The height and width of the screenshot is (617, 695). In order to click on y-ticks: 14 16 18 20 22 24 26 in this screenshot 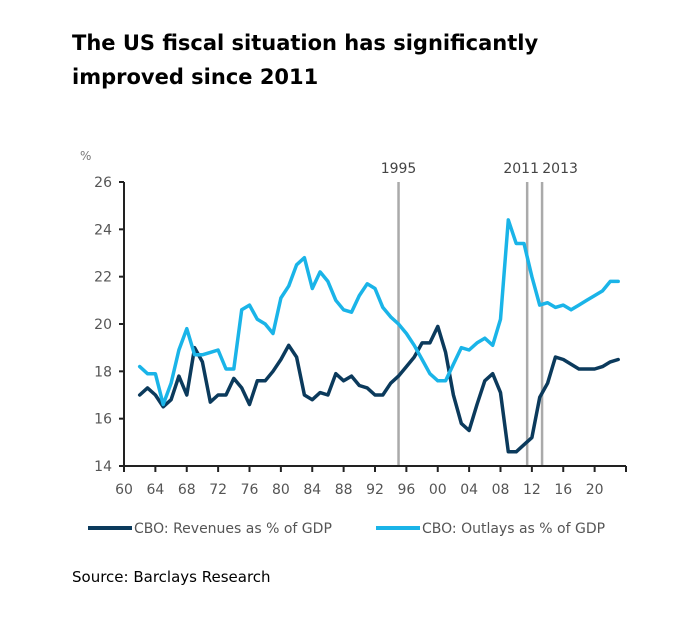, I will do `click(109, 325)`.